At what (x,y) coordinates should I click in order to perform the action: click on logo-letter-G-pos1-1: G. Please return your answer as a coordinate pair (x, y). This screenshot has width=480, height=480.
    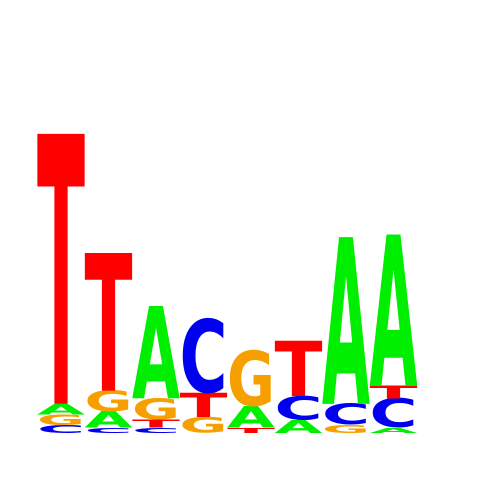
    Looking at the image, I should click on (61, 420).